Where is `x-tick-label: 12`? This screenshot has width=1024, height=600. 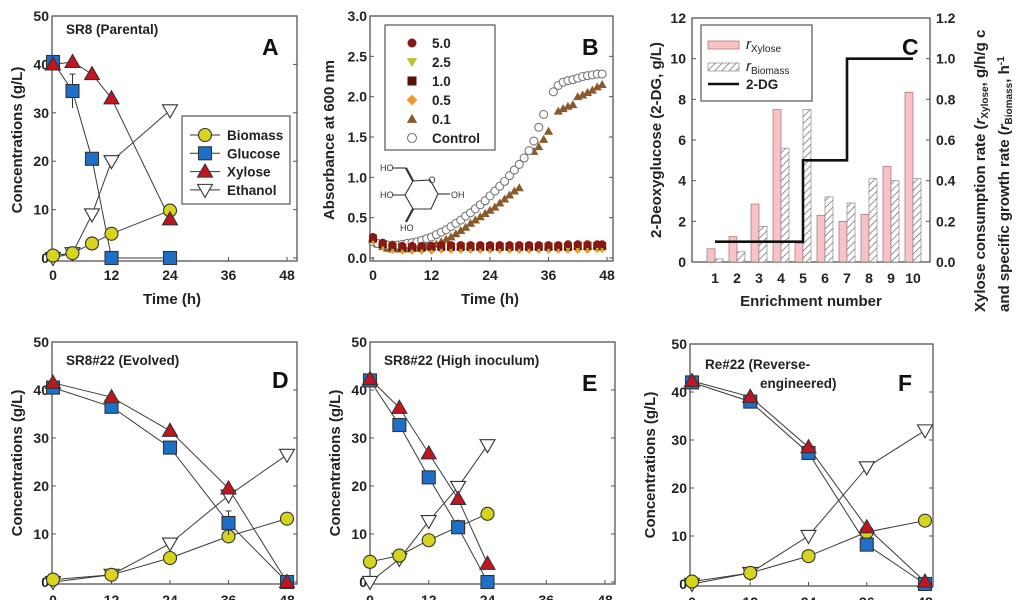 x-tick-label: 12 is located at coordinates (432, 275).